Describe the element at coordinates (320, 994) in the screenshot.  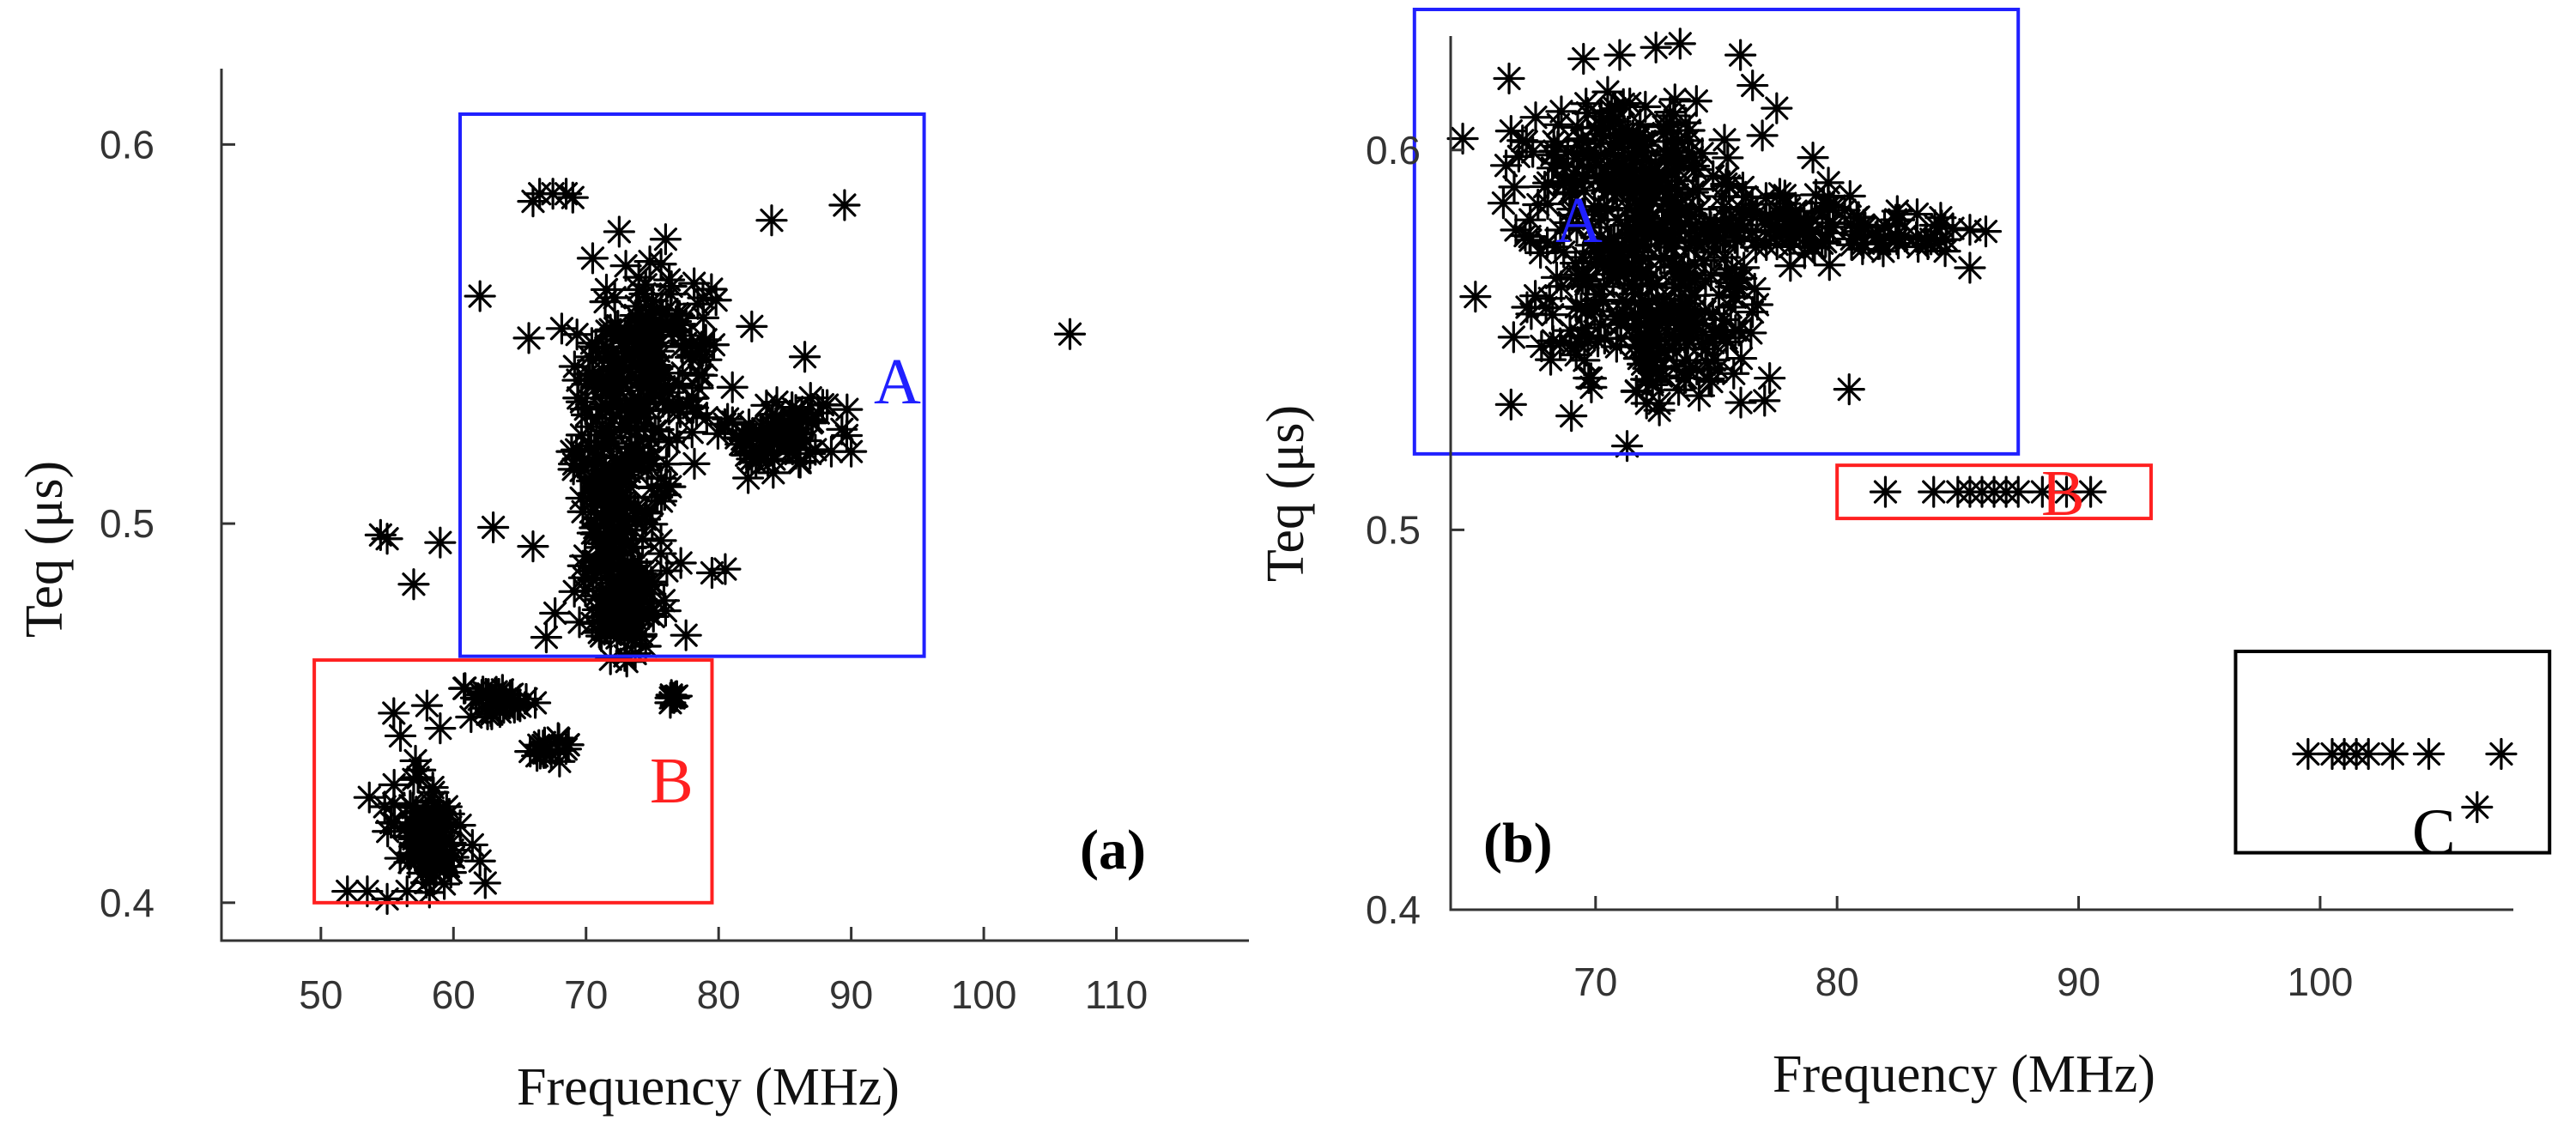
I see `panel-a-x-tick-label: 50` at that location.